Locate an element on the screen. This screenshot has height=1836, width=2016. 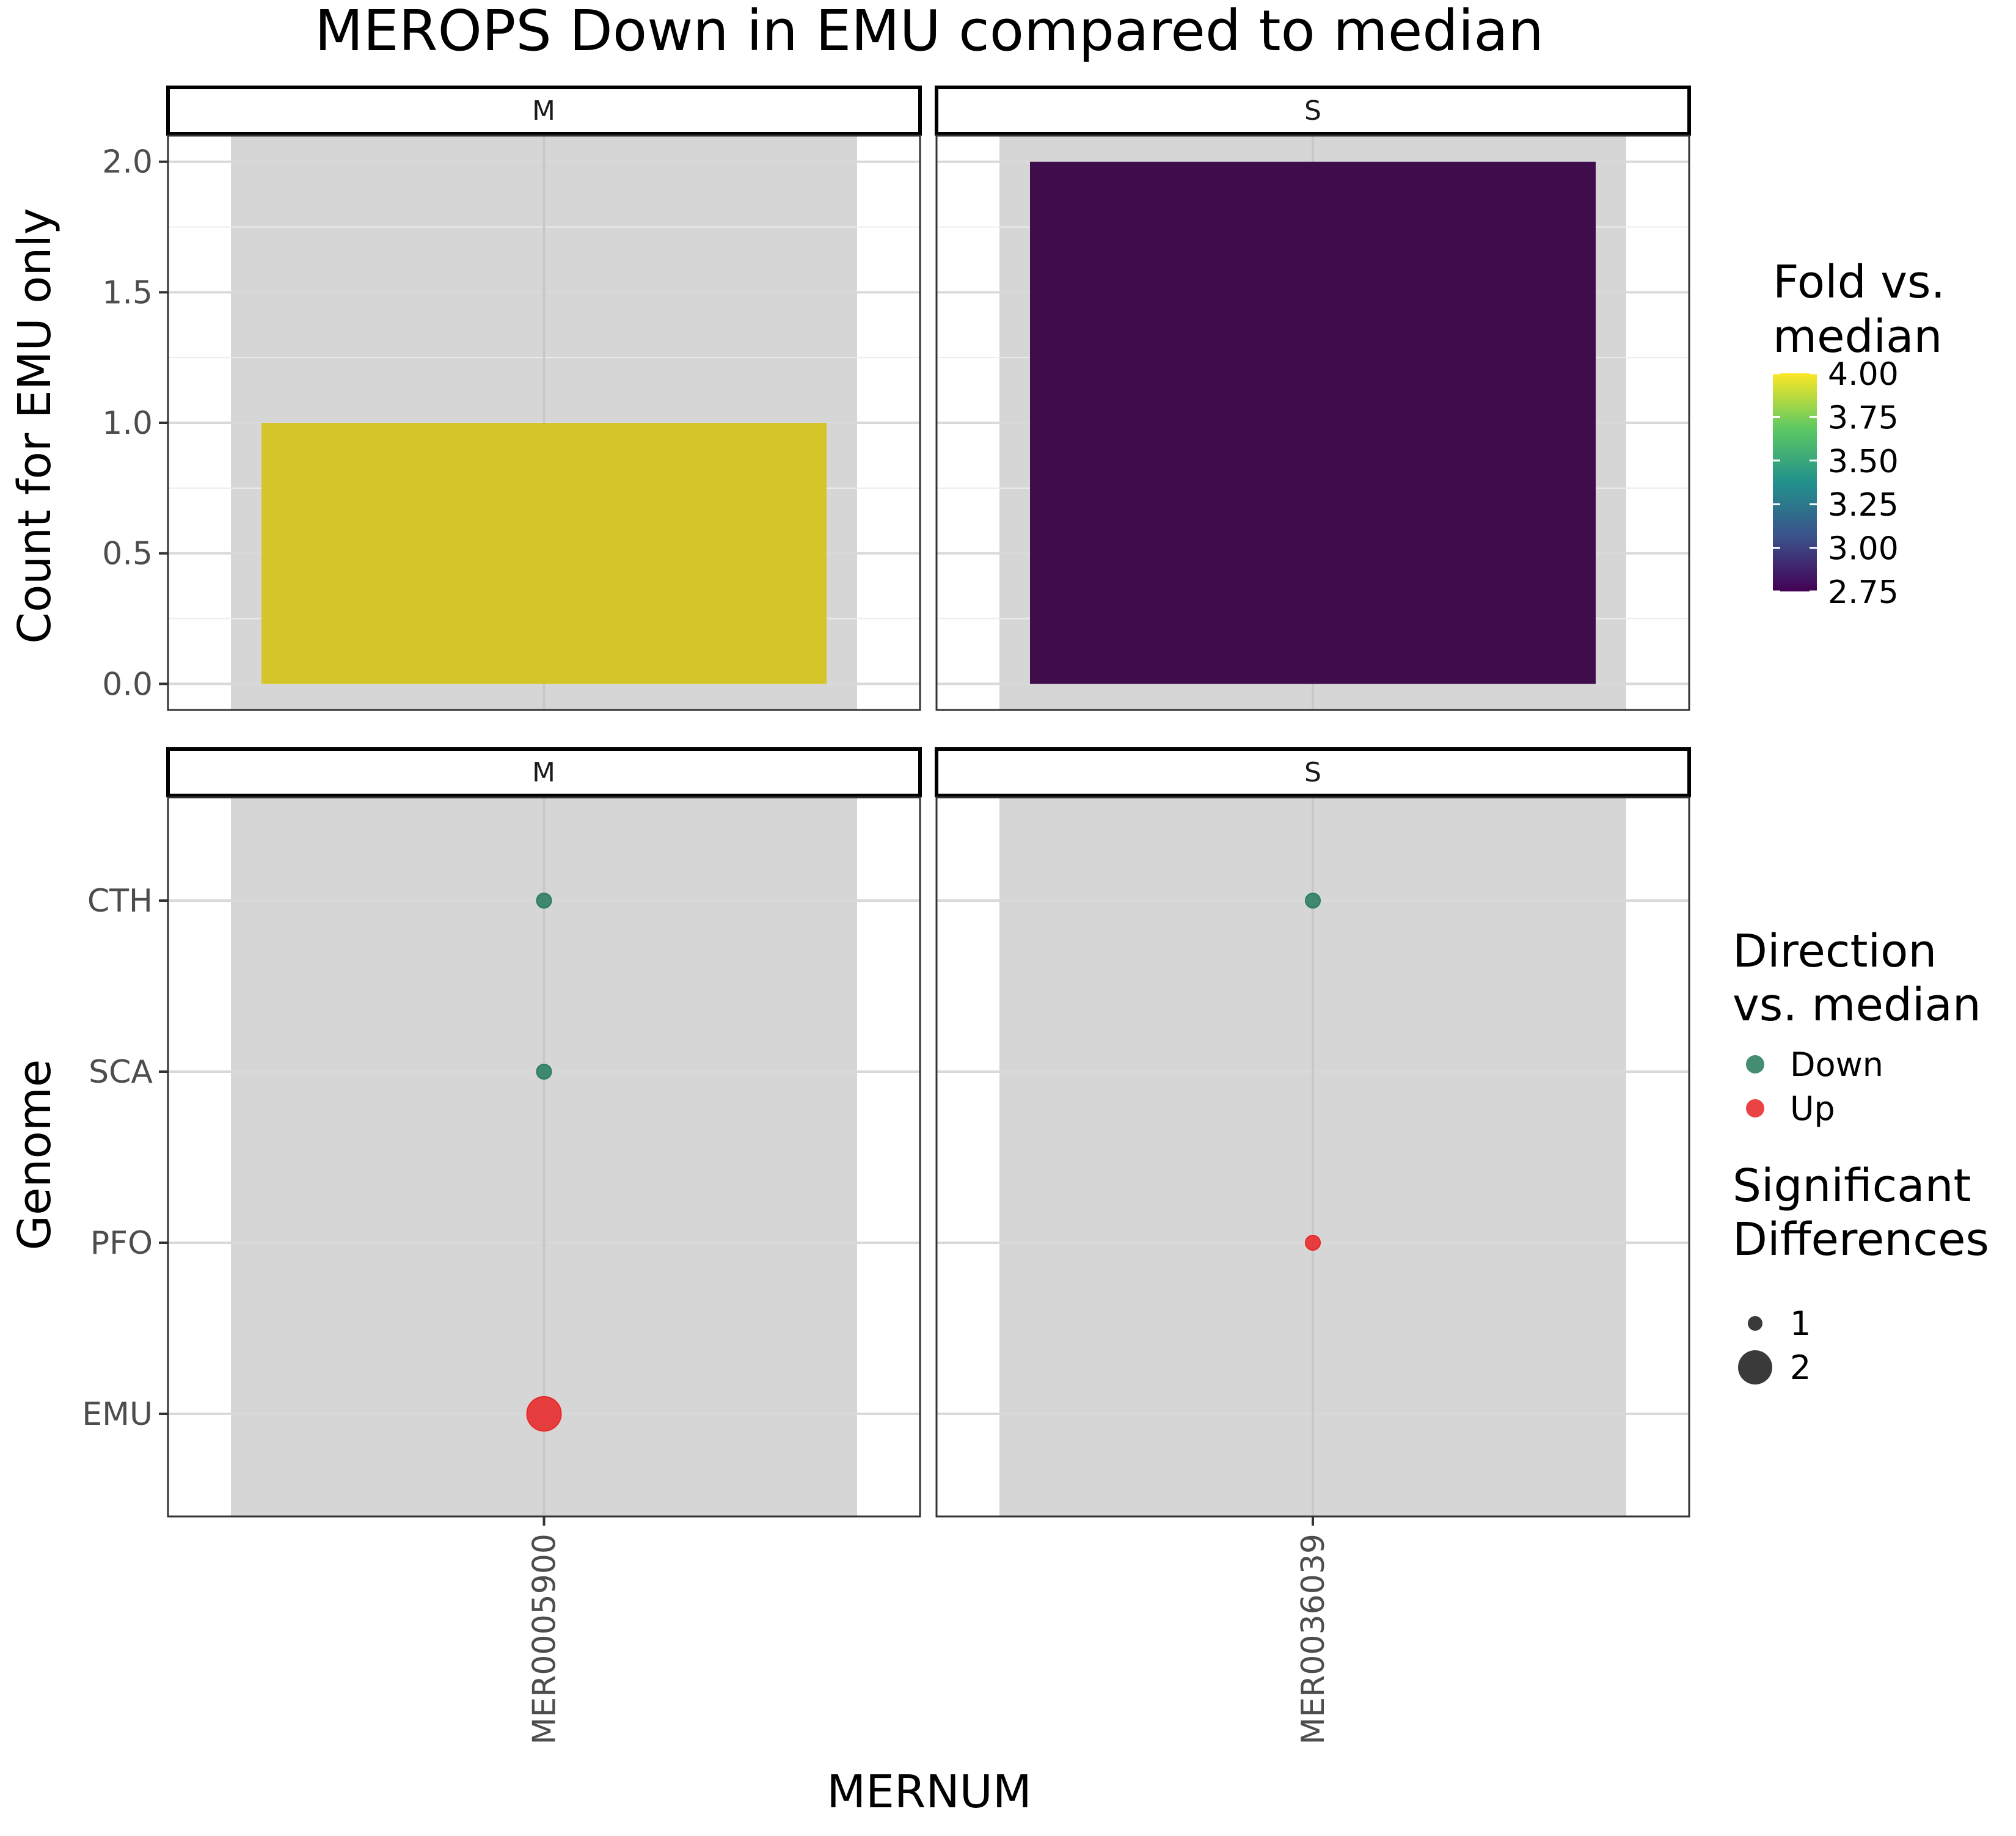
x-tick-label-mer0005900: MER0005900 is located at coordinates (545, 1639).